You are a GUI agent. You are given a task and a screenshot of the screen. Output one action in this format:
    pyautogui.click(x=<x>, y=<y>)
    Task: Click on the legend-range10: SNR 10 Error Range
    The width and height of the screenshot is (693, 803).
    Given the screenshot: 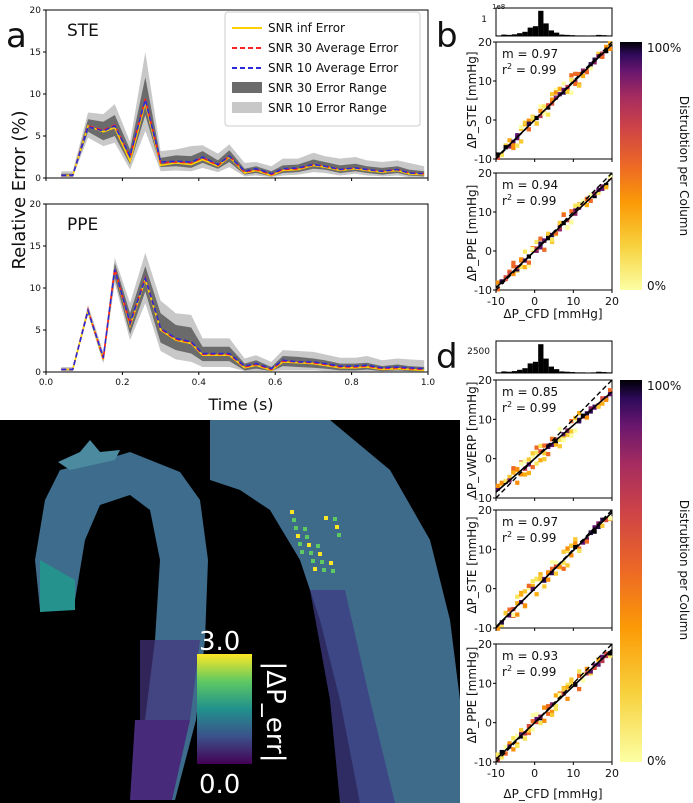 What is the action you would take?
    pyautogui.click(x=327, y=108)
    